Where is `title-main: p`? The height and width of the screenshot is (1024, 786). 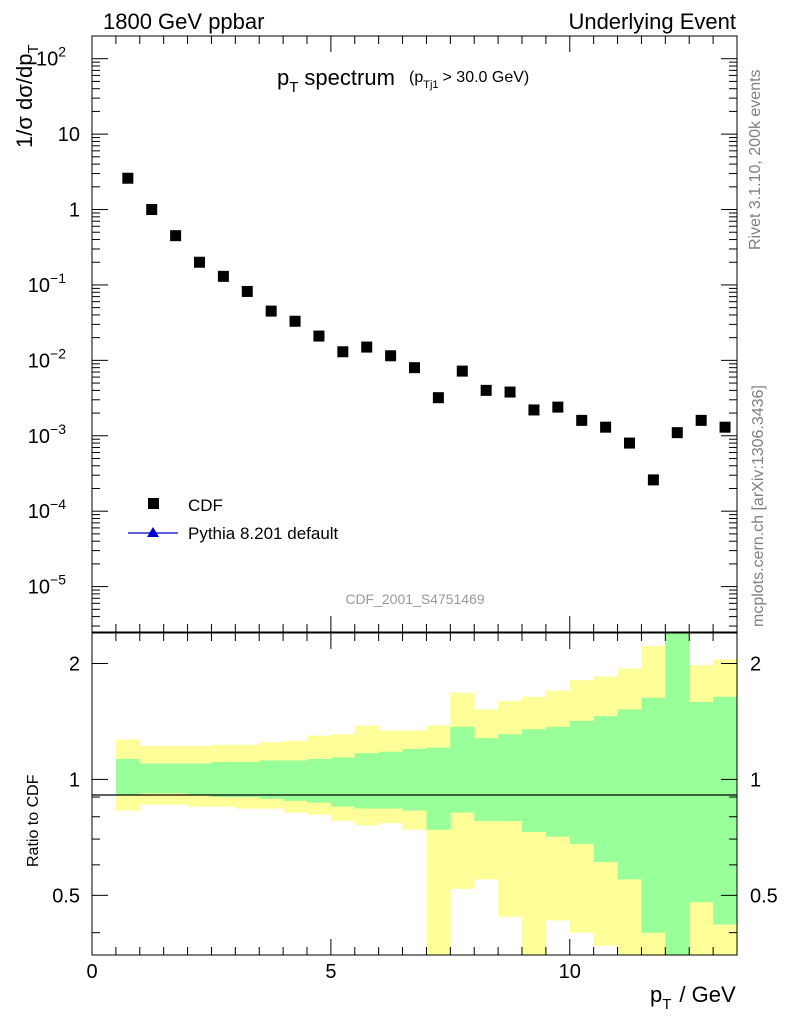
title-main: p is located at coordinates (283, 77).